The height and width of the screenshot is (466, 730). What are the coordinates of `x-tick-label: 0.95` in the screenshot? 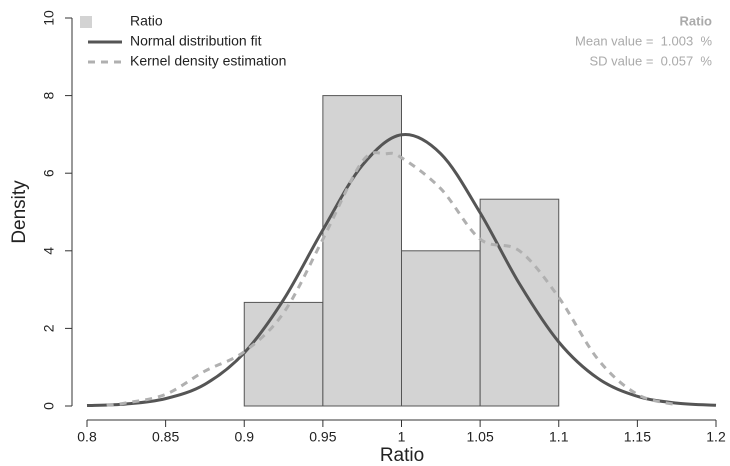 It's located at (322, 437).